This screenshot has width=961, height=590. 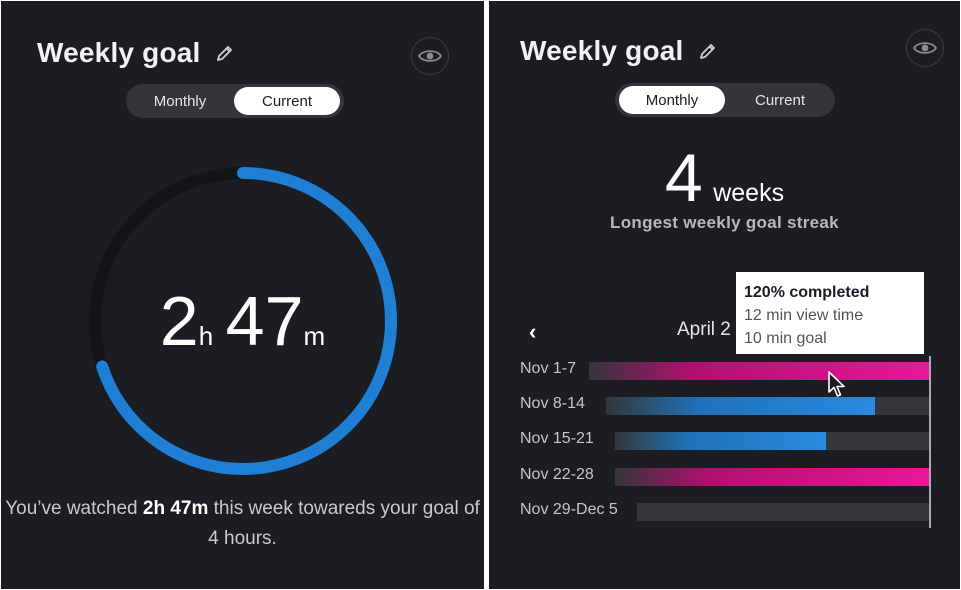 What do you see at coordinates (557, 438) in the screenshot?
I see `week-label: Nov 15-21` at bounding box center [557, 438].